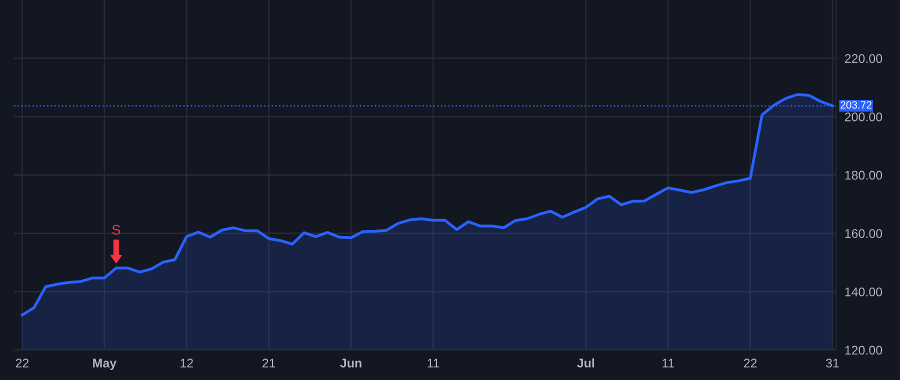 The image size is (900, 380). I want to click on x-tick-label: May, so click(105, 364).